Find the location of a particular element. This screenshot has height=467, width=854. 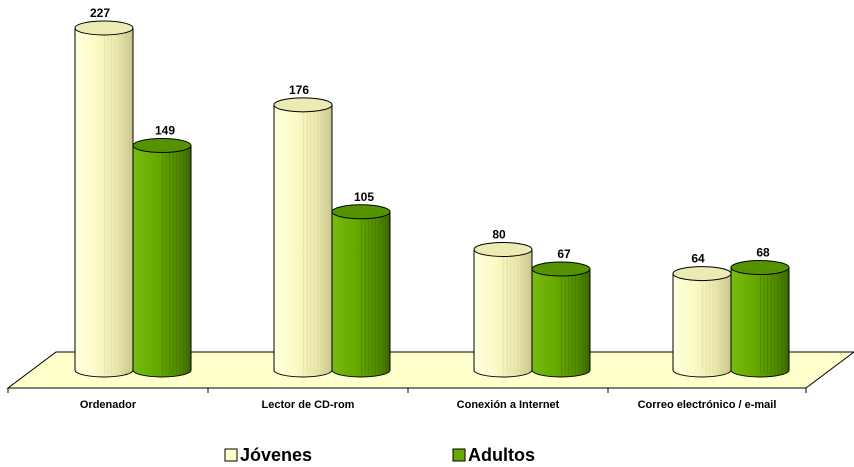

legend-item-adultos: Adultos is located at coordinates (493, 455).